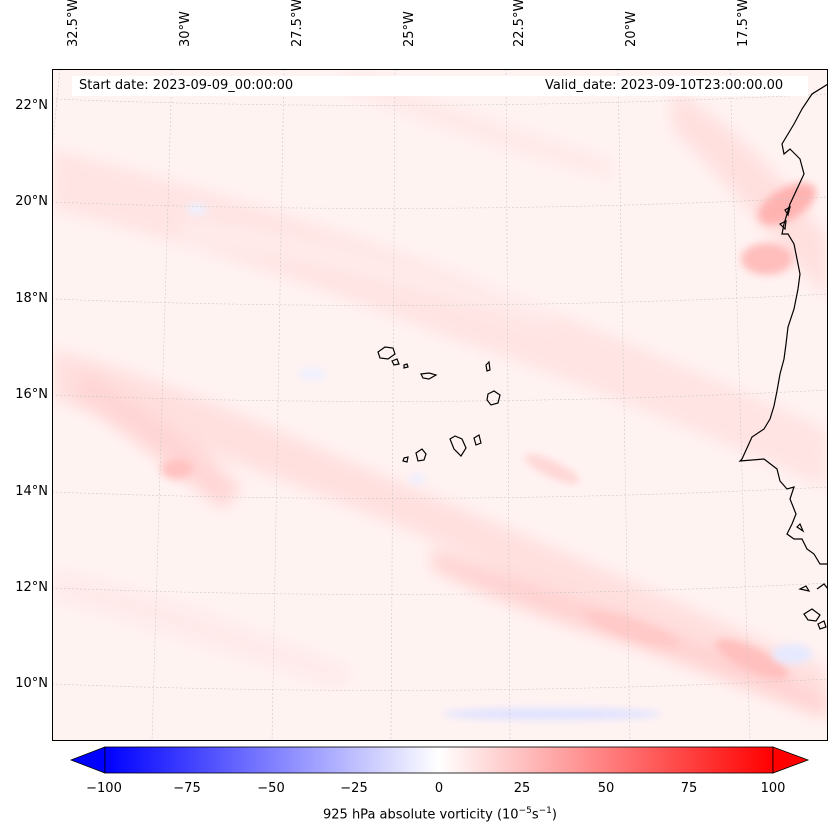 This screenshot has height=839, width=837. What do you see at coordinates (606, 788) in the screenshot?
I see `colorbar-tick: 50` at bounding box center [606, 788].